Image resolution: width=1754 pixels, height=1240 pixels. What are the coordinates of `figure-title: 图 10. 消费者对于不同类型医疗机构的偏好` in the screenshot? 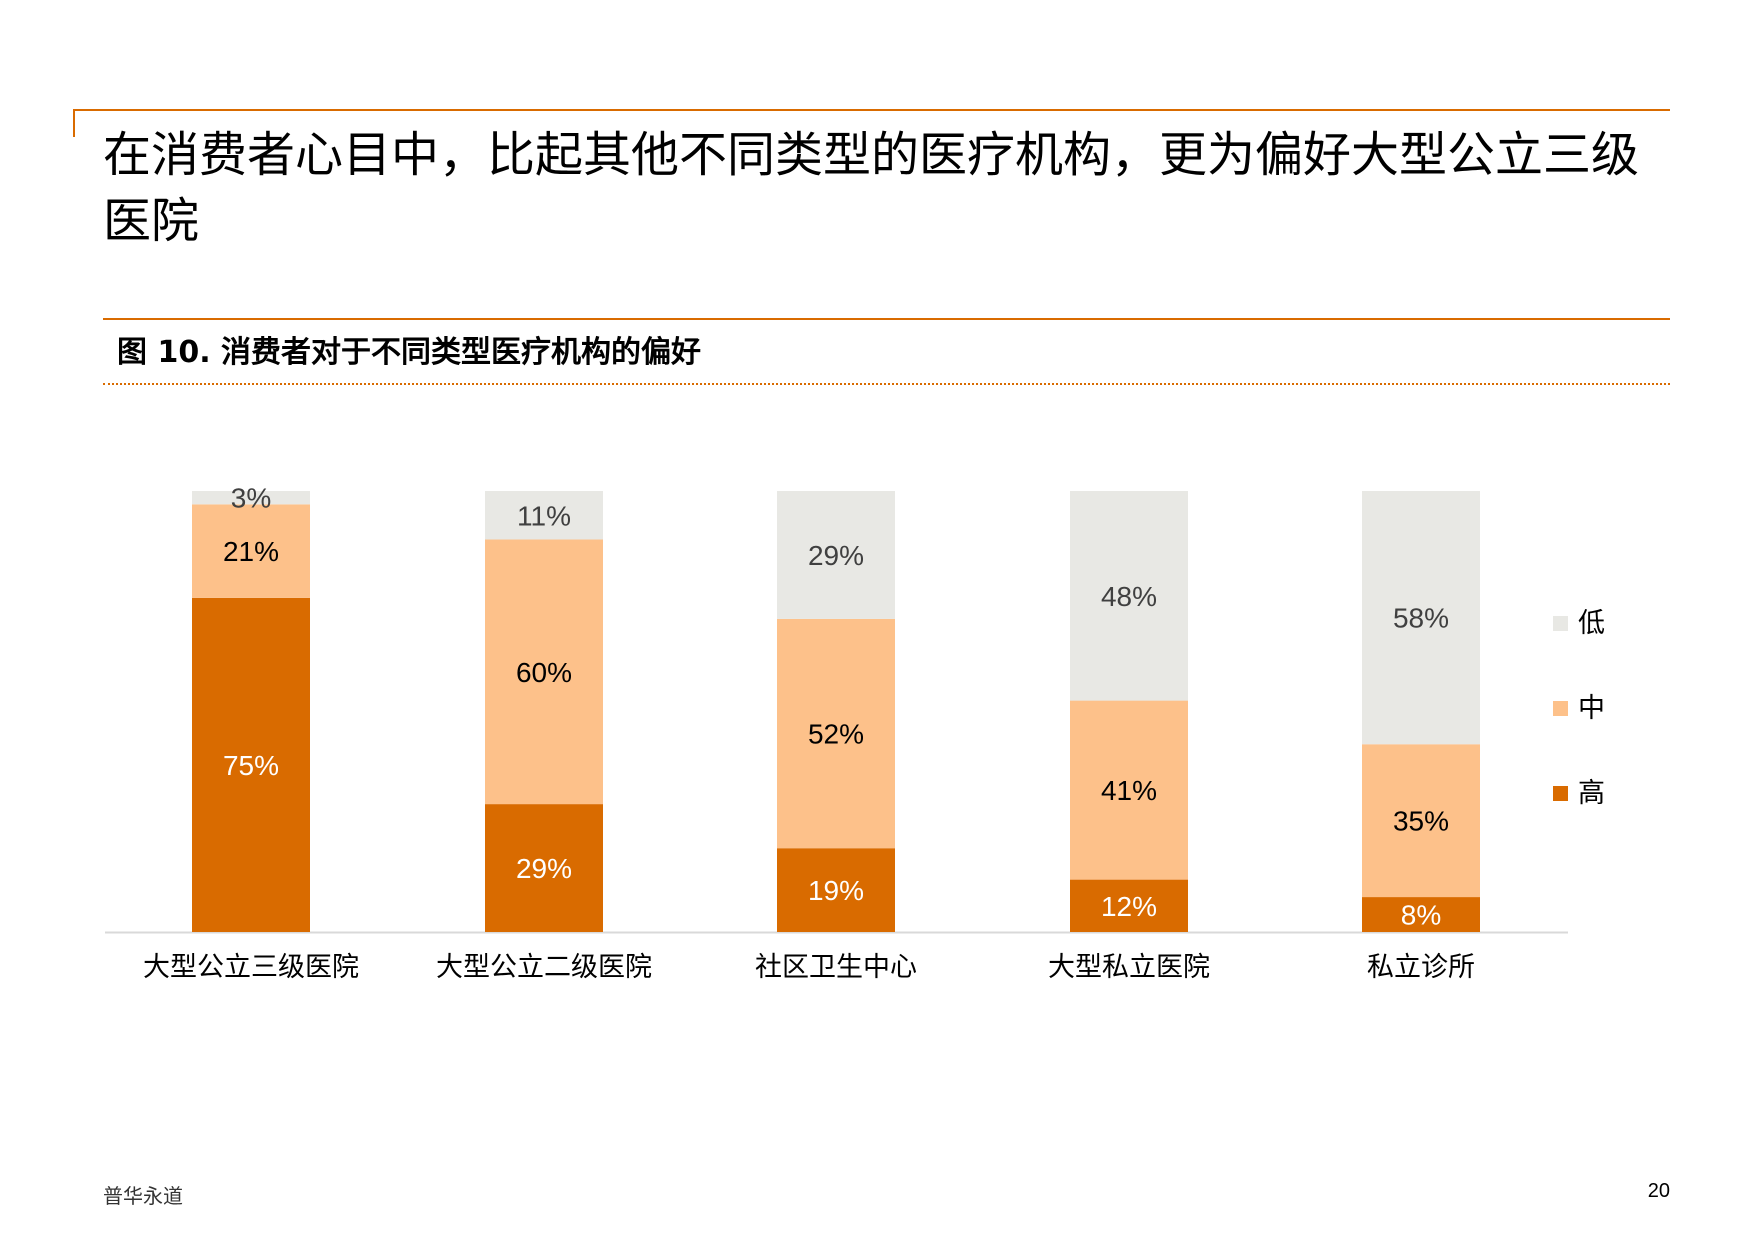 It's located at (409, 352).